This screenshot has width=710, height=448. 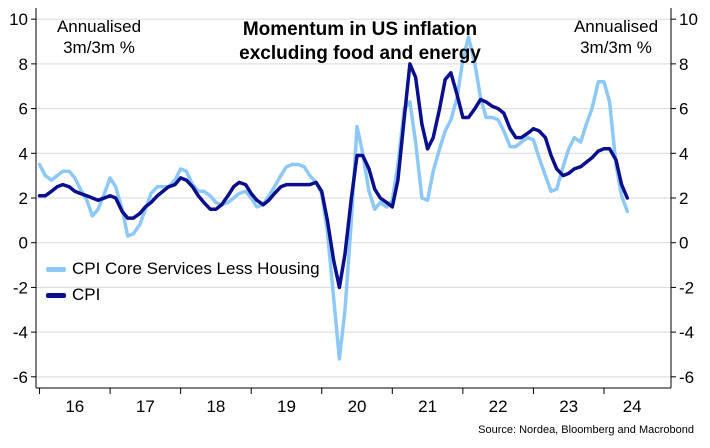 I want to click on left-unit-line-1: Annualised, so click(x=99, y=26).